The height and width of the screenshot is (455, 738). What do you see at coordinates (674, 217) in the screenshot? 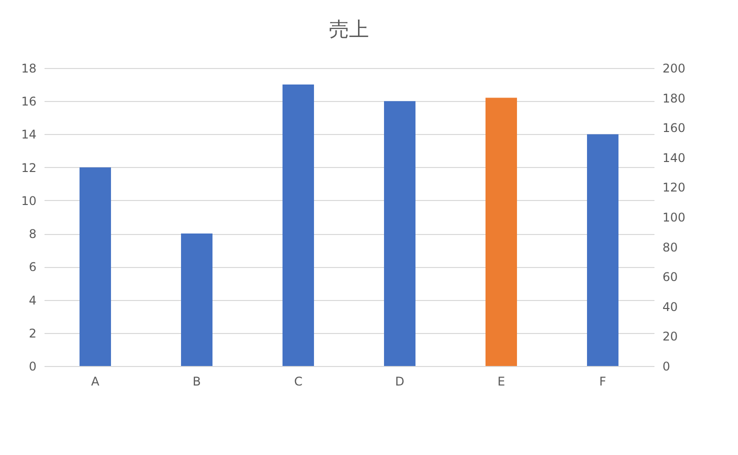
I see `y2-tick-label: 100` at bounding box center [674, 217].